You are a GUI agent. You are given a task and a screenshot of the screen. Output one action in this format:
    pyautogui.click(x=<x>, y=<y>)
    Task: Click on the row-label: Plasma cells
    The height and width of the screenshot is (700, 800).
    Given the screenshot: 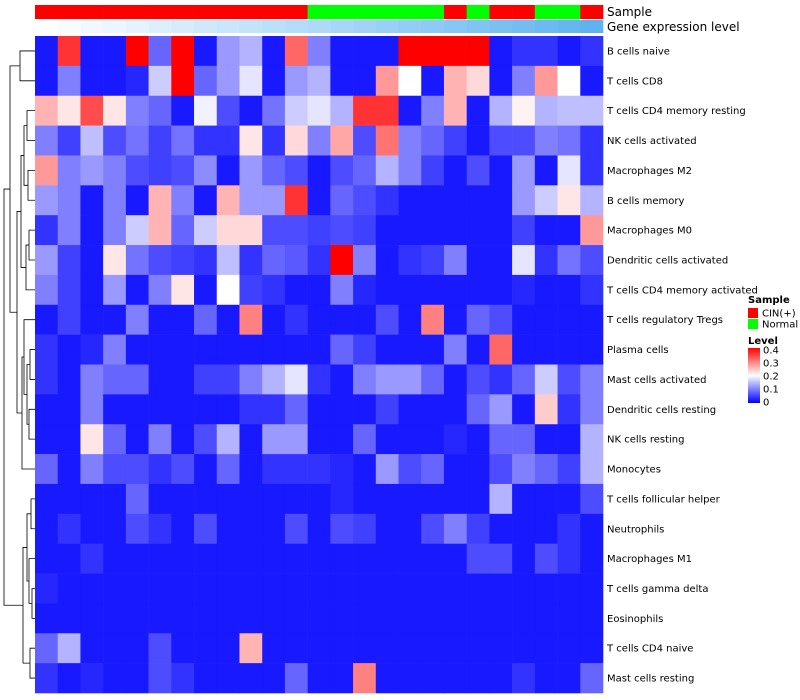 What is the action you would take?
    pyautogui.click(x=638, y=350)
    